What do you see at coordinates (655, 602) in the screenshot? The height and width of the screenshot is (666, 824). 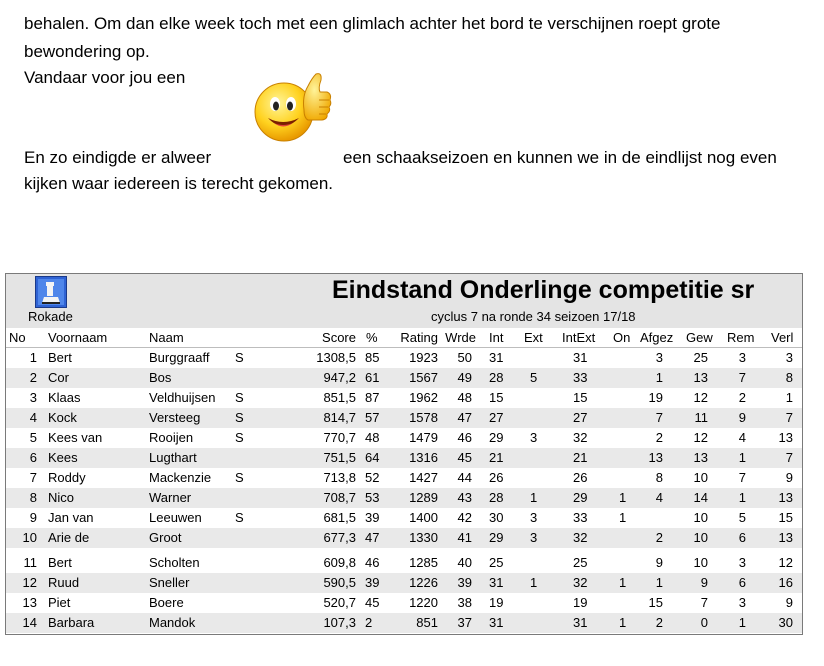 I see `cell-afgez: 15` at bounding box center [655, 602].